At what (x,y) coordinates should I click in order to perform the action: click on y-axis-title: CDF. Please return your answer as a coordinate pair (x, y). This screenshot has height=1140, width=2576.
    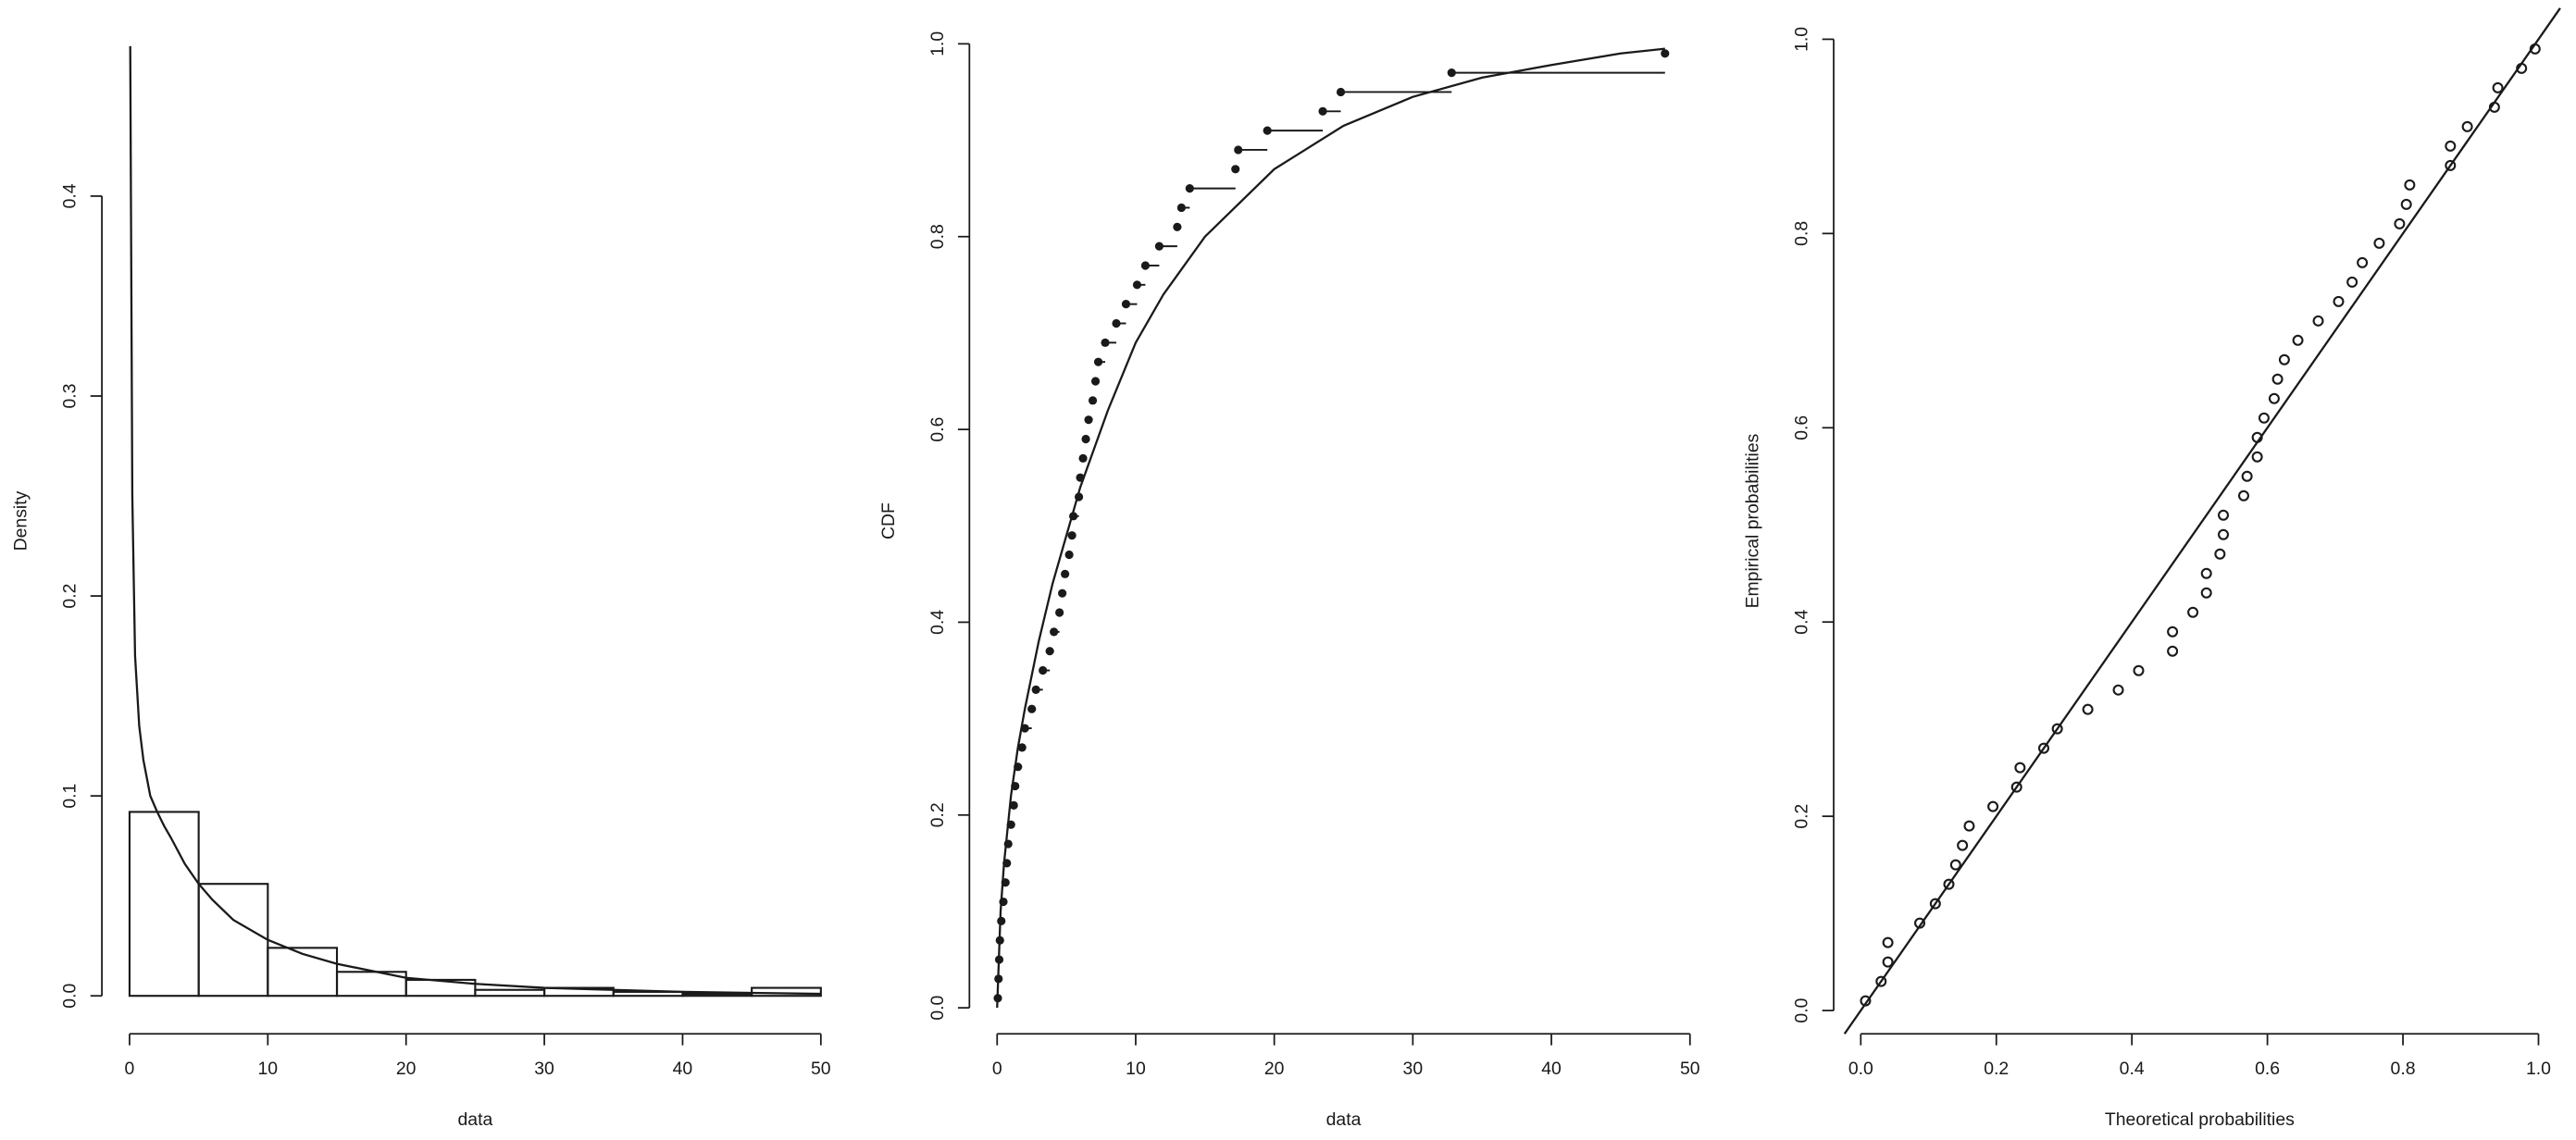
    Looking at the image, I should click on (888, 520).